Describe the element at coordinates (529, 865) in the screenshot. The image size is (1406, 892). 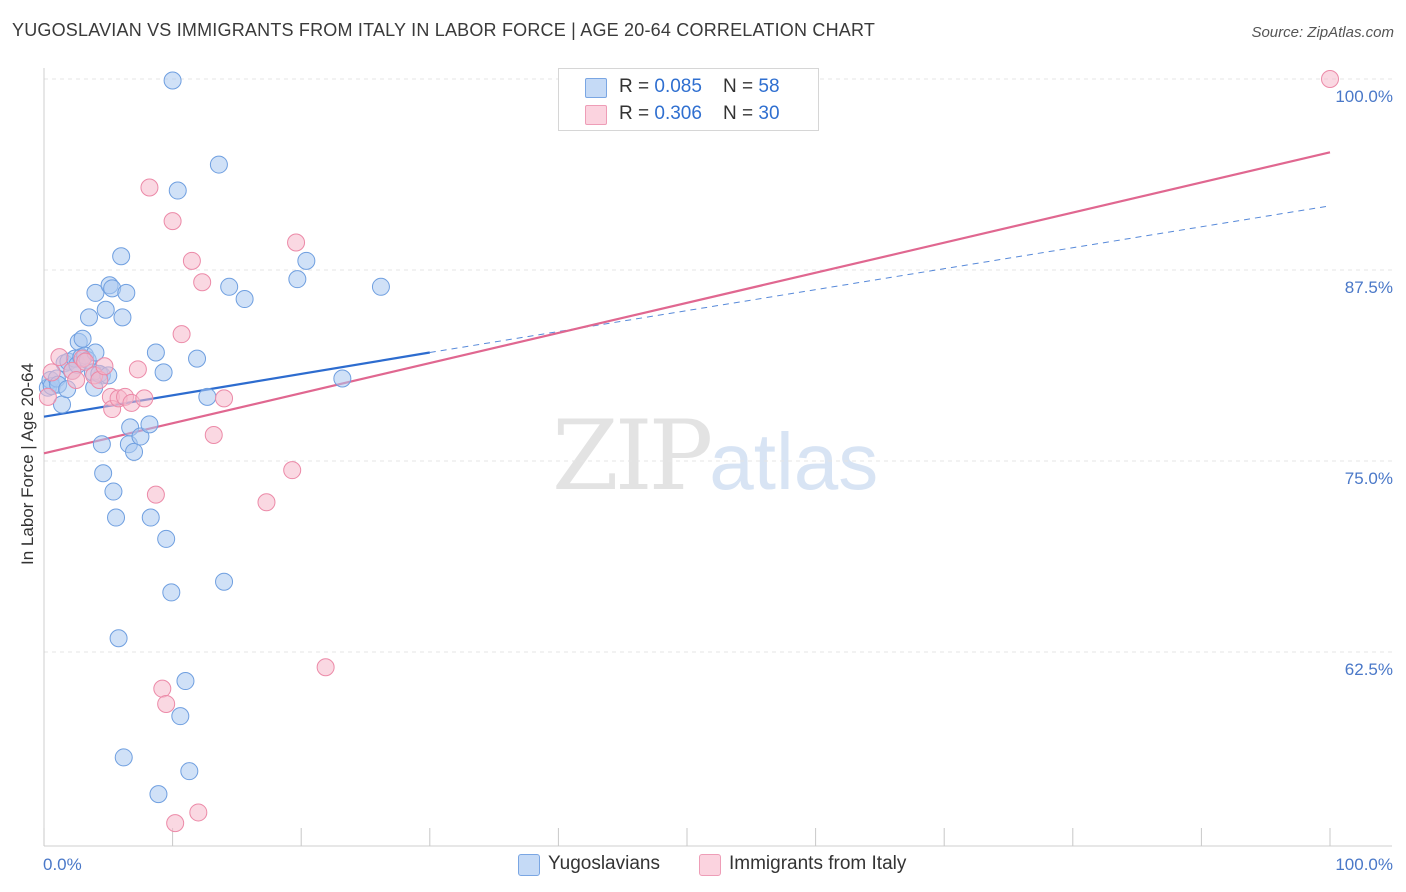
I see `legend-swatch-bottom-yugoslavians` at that location.